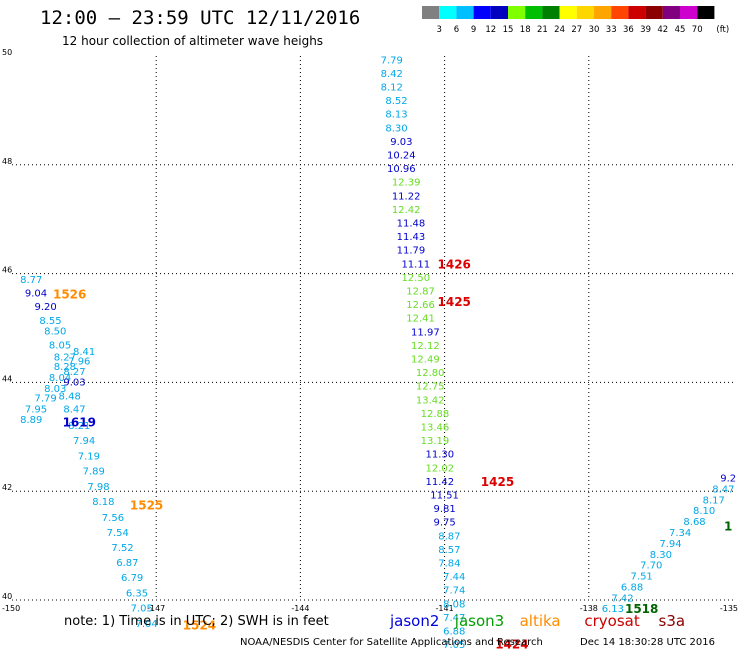 The image size is (740, 650). I want to click on scale-label: 24, so click(559, 30).